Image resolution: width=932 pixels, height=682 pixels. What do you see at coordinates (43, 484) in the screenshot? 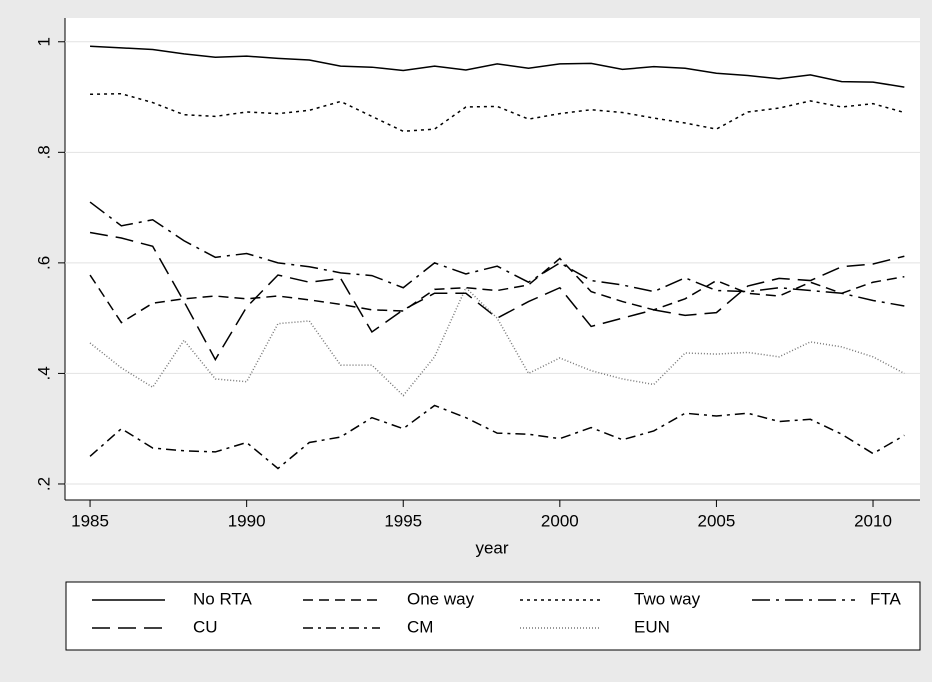
I see `y-tick-label: .2` at bounding box center [43, 484].